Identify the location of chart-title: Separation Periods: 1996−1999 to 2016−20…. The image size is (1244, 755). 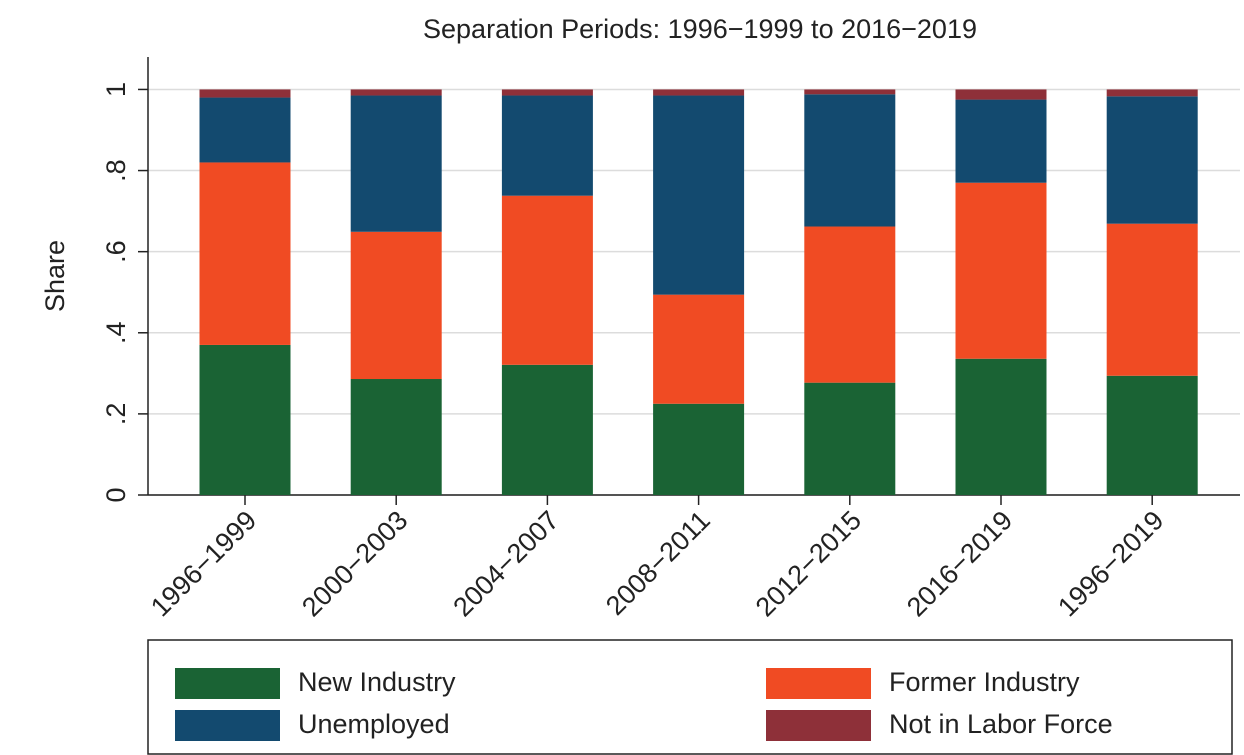
(700, 29).